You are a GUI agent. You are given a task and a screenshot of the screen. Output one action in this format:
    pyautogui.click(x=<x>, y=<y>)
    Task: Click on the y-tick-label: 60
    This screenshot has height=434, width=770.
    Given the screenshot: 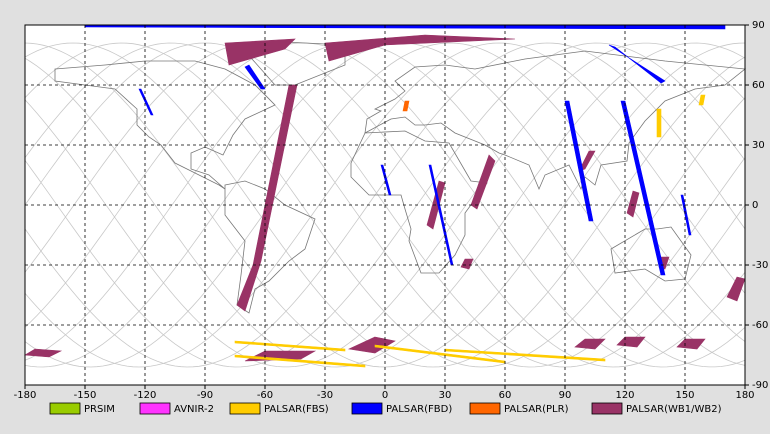 What is the action you would take?
    pyautogui.click(x=758, y=85)
    